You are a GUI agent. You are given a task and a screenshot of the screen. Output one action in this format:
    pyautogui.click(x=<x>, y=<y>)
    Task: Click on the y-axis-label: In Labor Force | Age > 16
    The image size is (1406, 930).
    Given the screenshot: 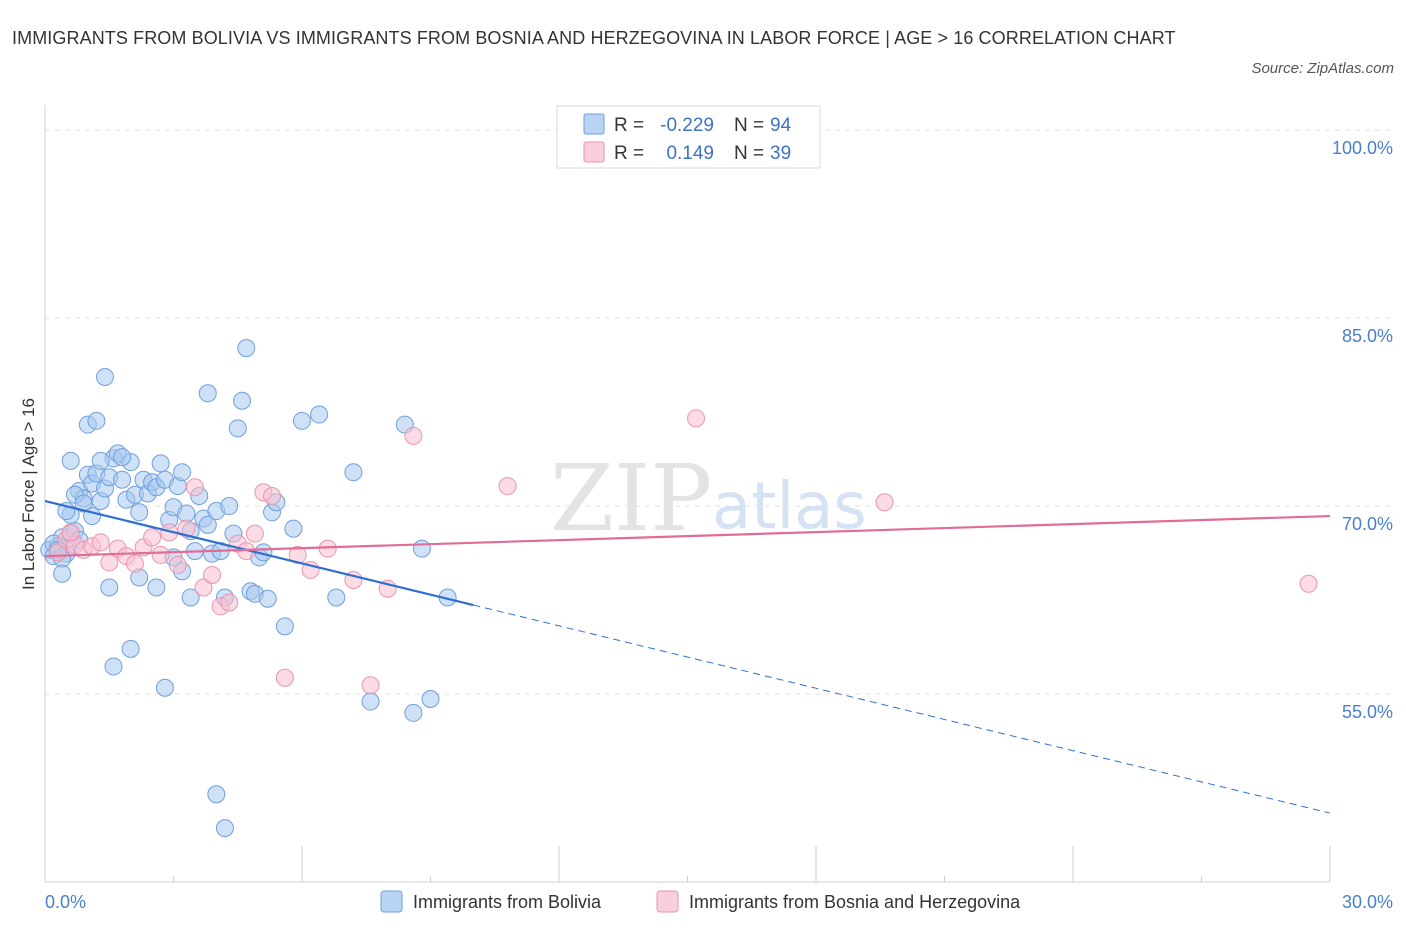 What is the action you would take?
    pyautogui.click(x=28, y=494)
    